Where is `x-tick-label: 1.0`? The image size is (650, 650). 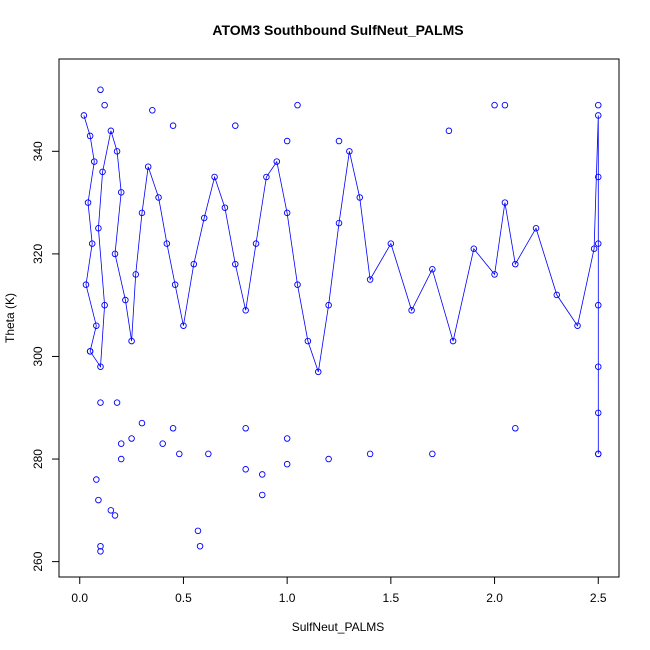 x-tick-label: 1.0 is located at coordinates (287, 598).